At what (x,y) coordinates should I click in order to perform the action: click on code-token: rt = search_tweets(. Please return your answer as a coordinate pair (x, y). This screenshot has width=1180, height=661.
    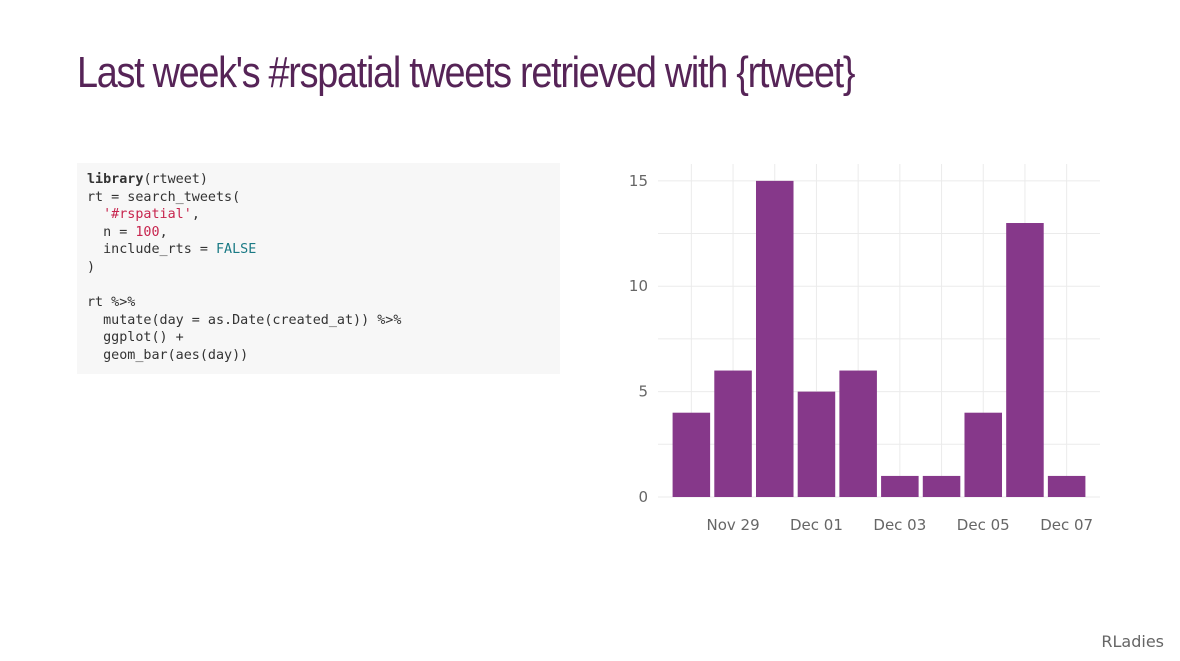
    Looking at the image, I should click on (164, 197).